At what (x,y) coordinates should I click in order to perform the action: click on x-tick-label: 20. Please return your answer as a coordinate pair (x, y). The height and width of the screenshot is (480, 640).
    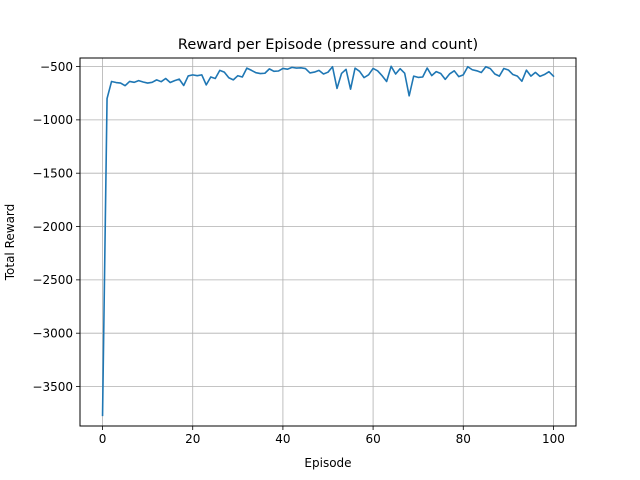
    Looking at the image, I should click on (192, 439).